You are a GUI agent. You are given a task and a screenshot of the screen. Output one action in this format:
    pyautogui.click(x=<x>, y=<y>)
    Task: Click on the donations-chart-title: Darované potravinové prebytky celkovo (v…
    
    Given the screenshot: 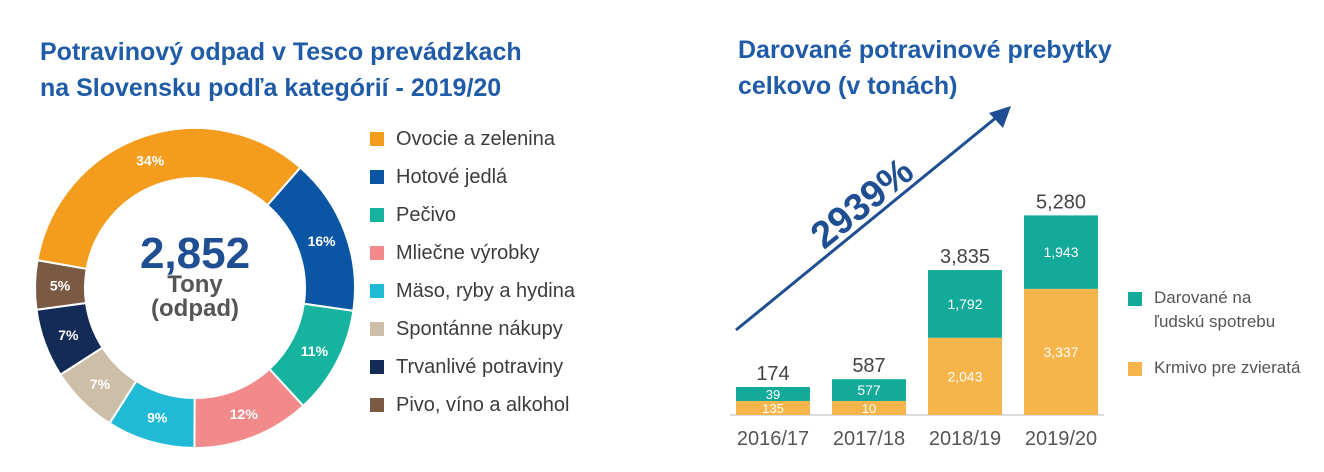 What is the action you would take?
    pyautogui.click(x=998, y=68)
    